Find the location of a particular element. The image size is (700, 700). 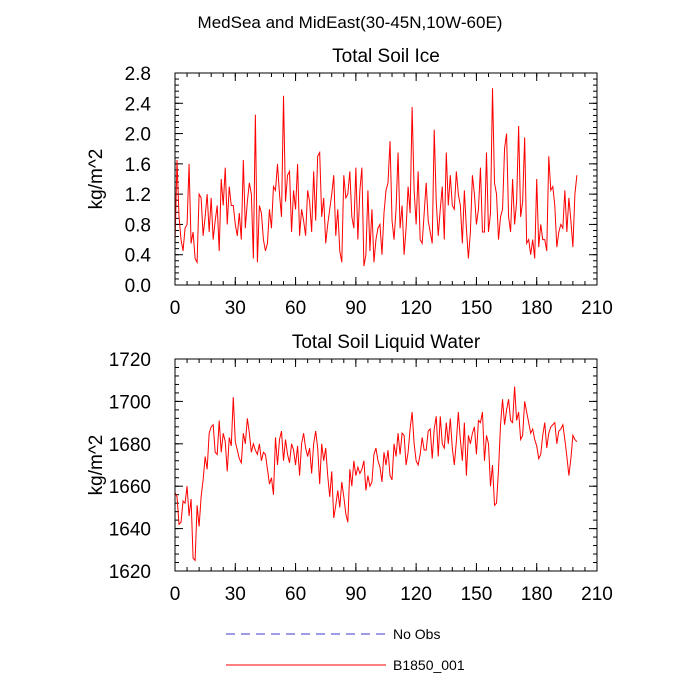

legend-label-no-obs: No Obs is located at coordinates (416, 634).